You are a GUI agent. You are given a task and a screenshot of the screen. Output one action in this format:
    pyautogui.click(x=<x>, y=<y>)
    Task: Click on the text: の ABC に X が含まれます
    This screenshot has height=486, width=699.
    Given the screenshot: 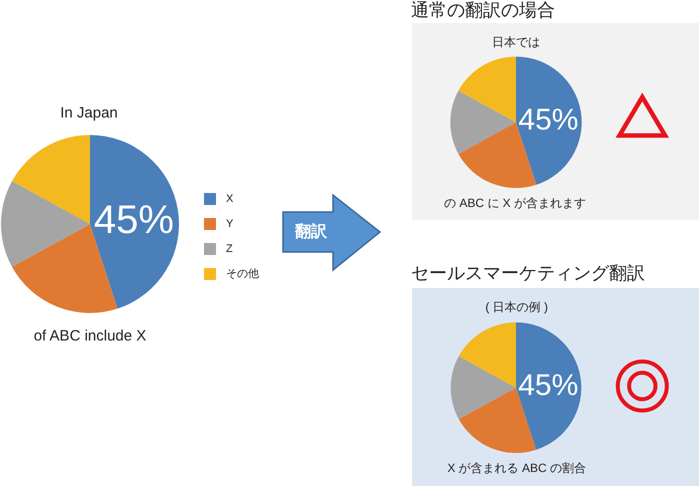 What is the action you would take?
    pyautogui.click(x=515, y=203)
    